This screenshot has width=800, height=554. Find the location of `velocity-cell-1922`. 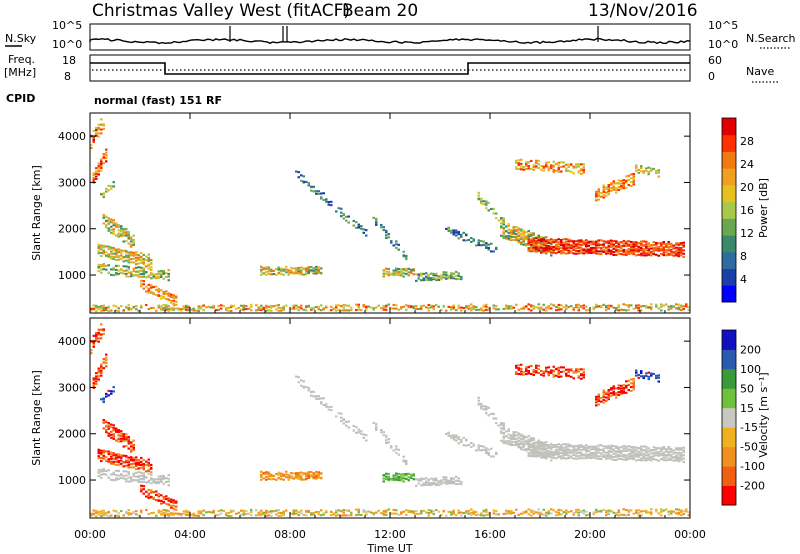

velocity-cell-1922 is located at coordinates (628, 510).